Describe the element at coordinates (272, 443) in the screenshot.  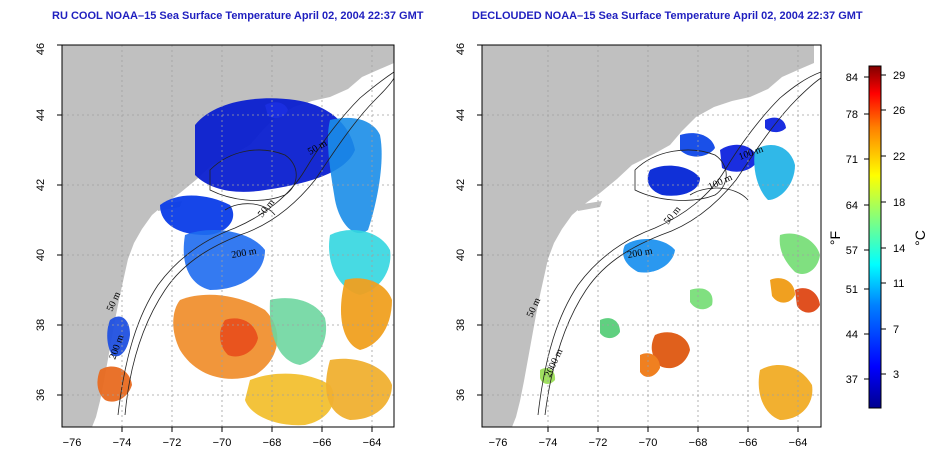
I see `left-x-tick-label: −68` at that location.